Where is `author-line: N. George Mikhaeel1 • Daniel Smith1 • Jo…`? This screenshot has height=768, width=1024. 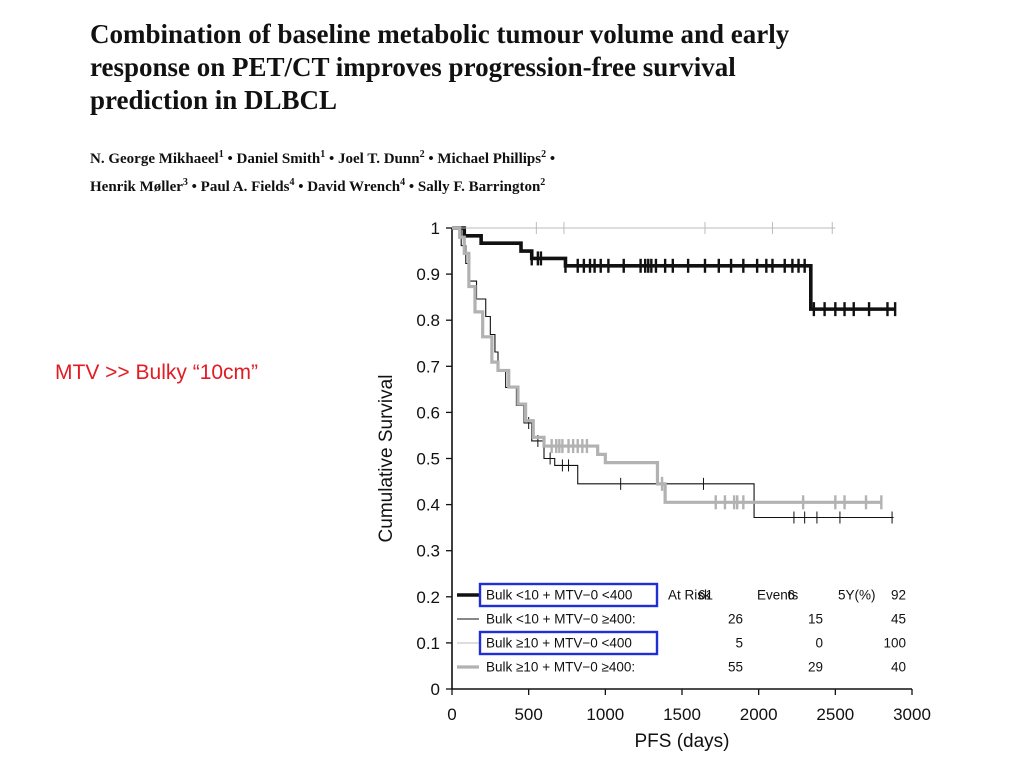 author-line: N. George Mikhaeel1 • Daniel Smith1 • Jo… is located at coordinates (400, 157).